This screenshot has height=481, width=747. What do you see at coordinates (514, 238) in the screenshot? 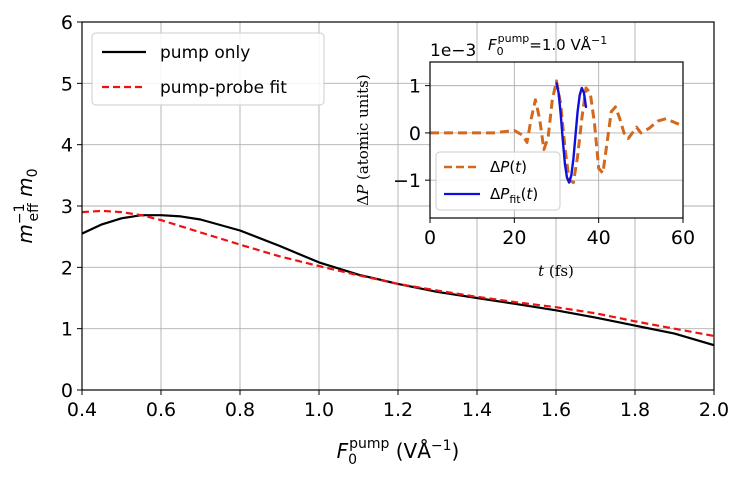
I see `inset-x-tick-label: 20` at bounding box center [514, 238].